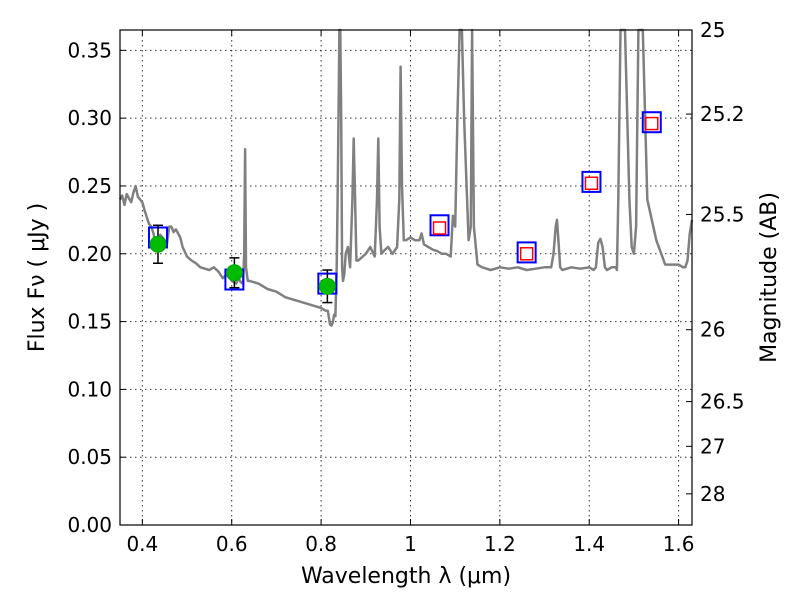  Describe the element at coordinates (89, 389) in the screenshot. I see `y-tick-label: 0.10` at that location.